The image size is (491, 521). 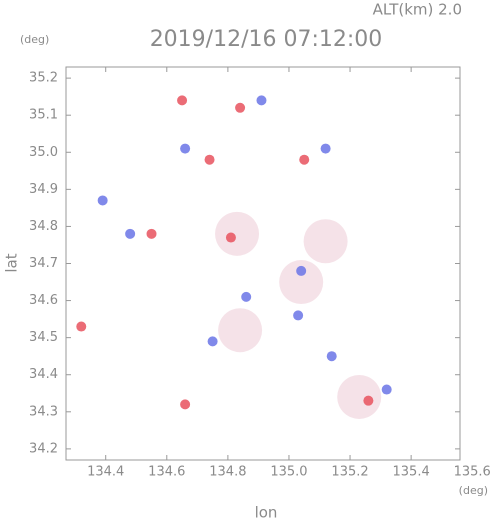 I want to click on y-tick-label: 34.3, so click(x=43, y=411).